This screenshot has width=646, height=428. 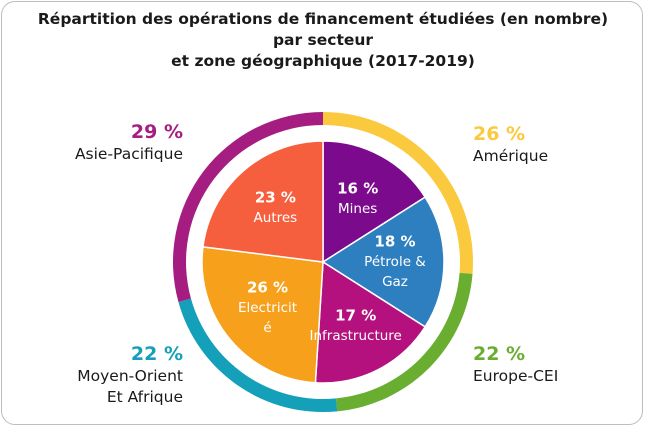 I want to click on europe-pct: 22 %, so click(x=499, y=354).